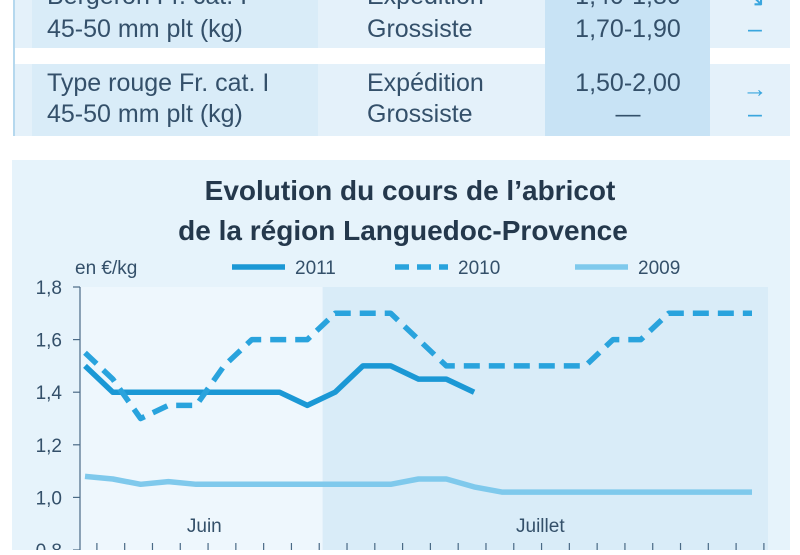 The width and height of the screenshot is (800, 555). What do you see at coordinates (755, 89) in the screenshot?
I see `trend: →` at bounding box center [755, 89].